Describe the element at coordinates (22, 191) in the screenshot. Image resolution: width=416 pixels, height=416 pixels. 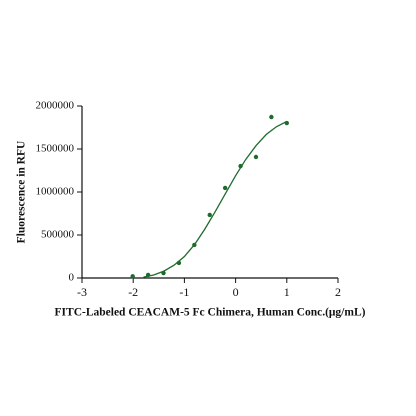
I see `y-axis-title: Fluorescence in RFU` at that location.